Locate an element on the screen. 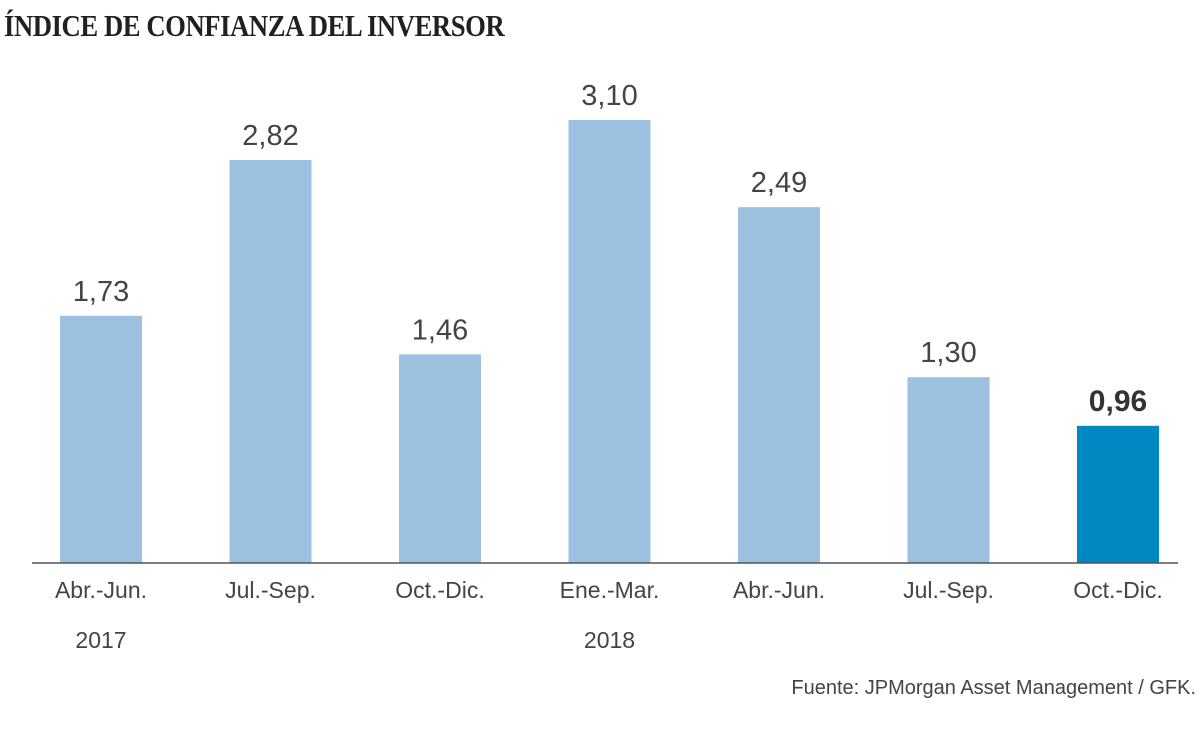 The height and width of the screenshot is (731, 1200). data-label: 2,49 is located at coordinates (779, 183).